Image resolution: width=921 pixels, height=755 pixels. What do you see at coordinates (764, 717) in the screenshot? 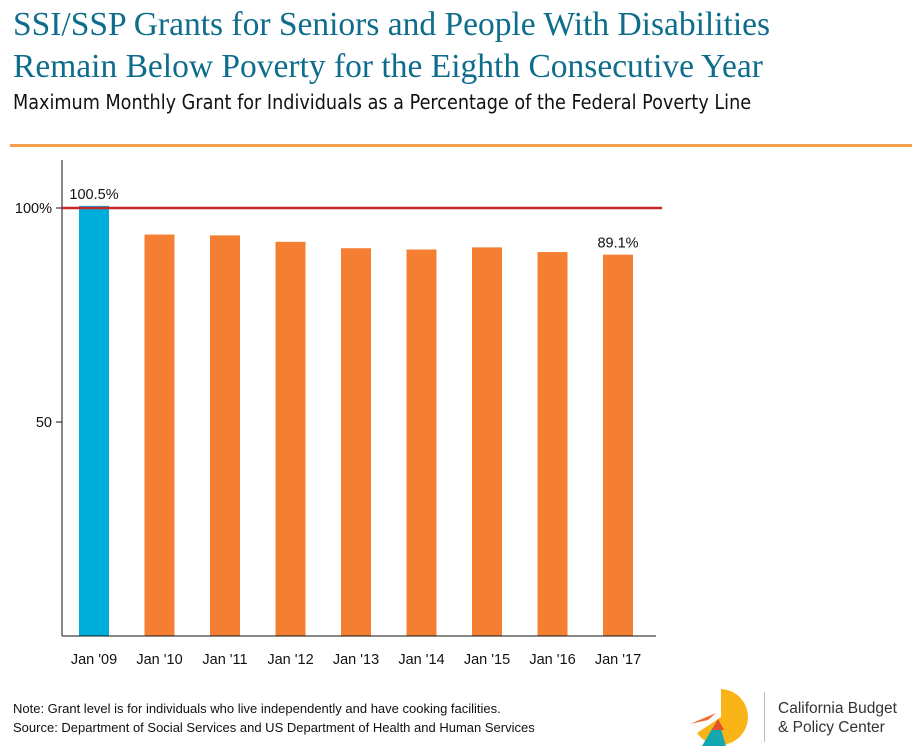
I see `logo-separator` at bounding box center [764, 717].